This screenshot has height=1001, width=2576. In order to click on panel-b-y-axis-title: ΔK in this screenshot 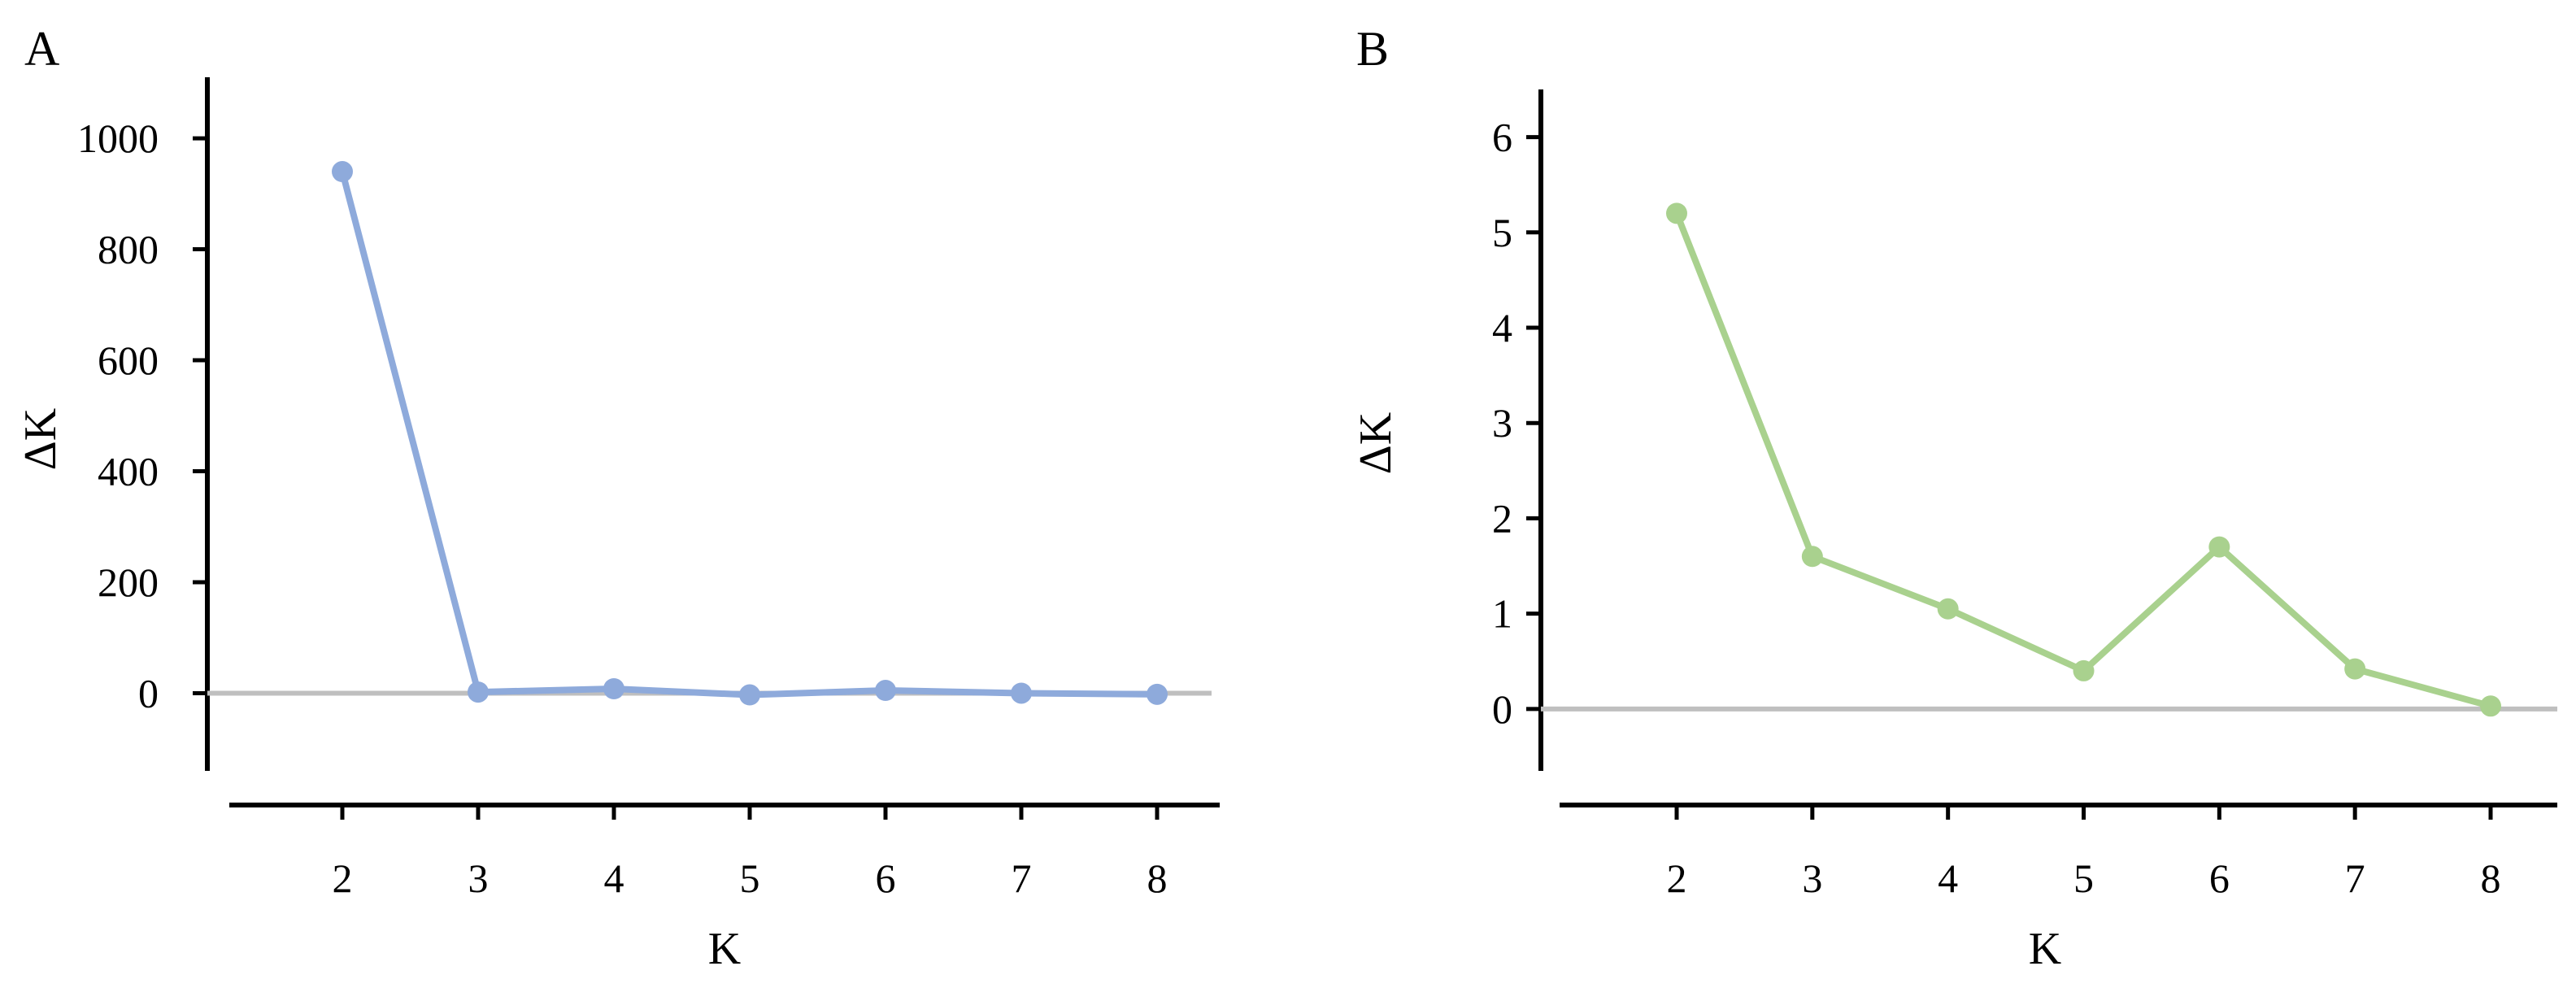, I will do `click(1376, 443)`.